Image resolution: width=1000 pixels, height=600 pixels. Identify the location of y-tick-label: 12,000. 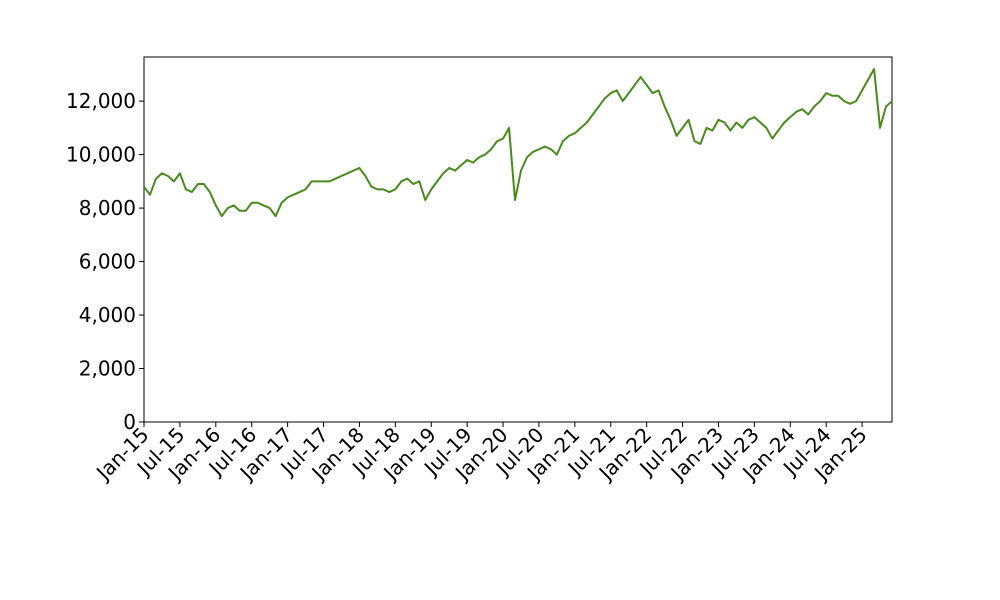
(101, 101).